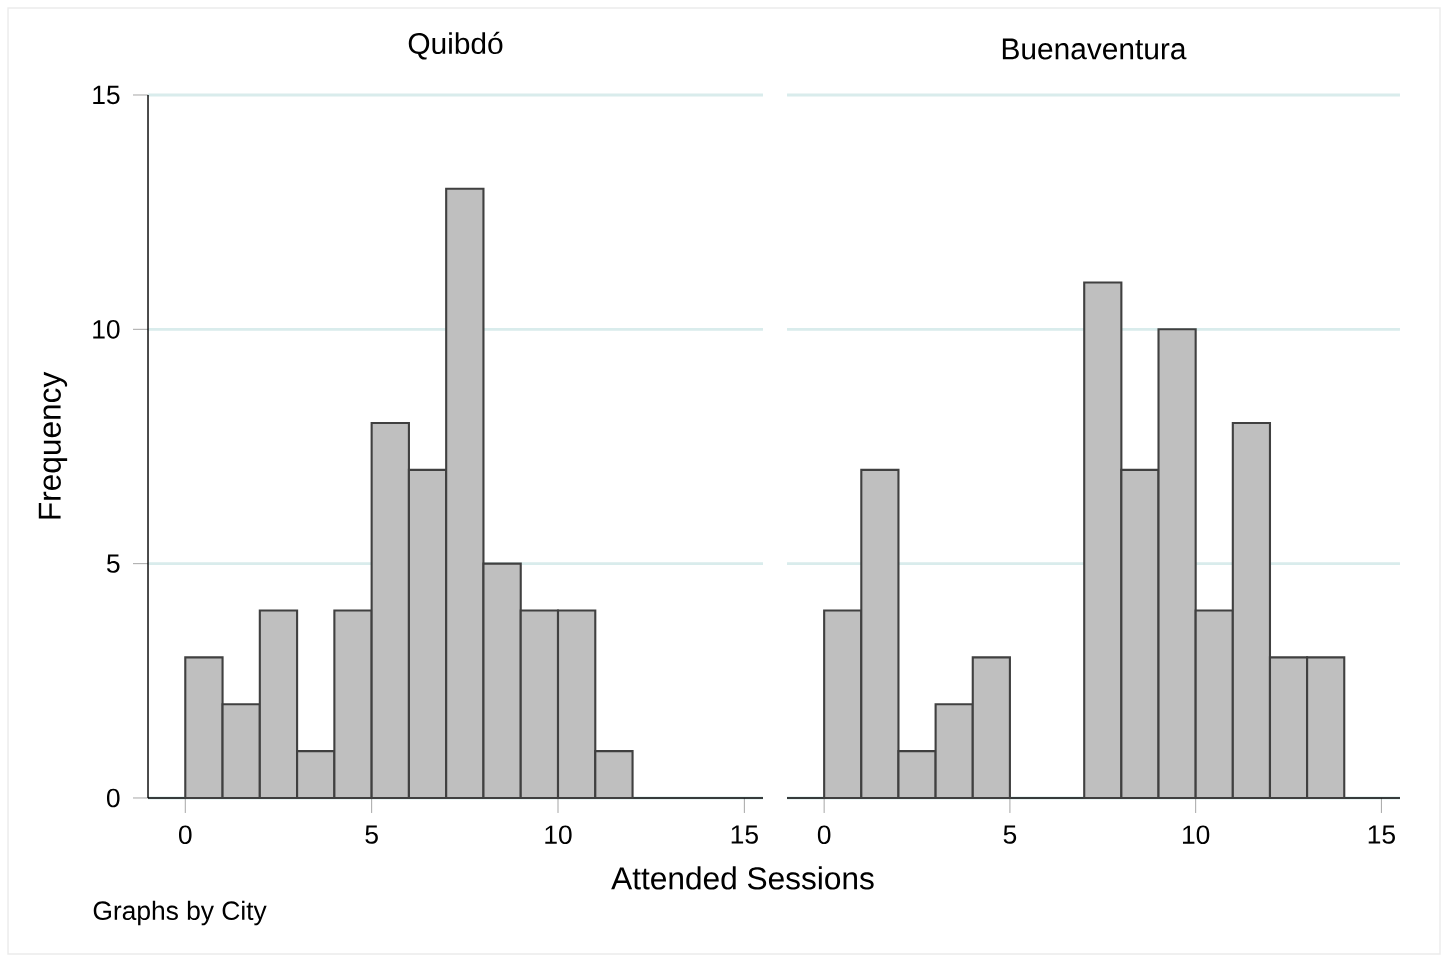 This screenshot has width=1448, height=962. Describe the element at coordinates (455, 45) in the screenshot. I see `chart-title: Quibdó` at that location.